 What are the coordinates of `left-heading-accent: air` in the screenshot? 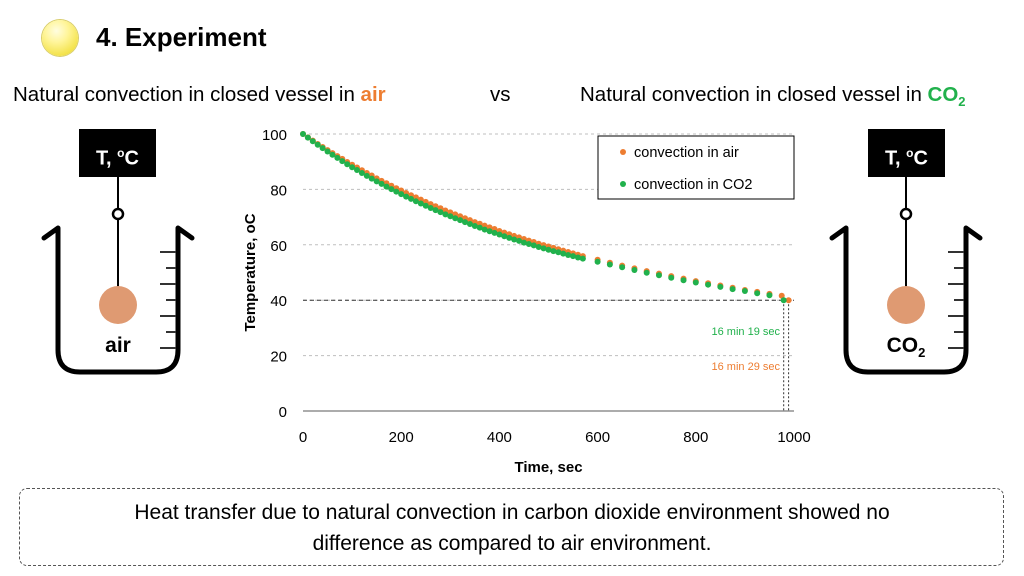 It's located at (373, 94).